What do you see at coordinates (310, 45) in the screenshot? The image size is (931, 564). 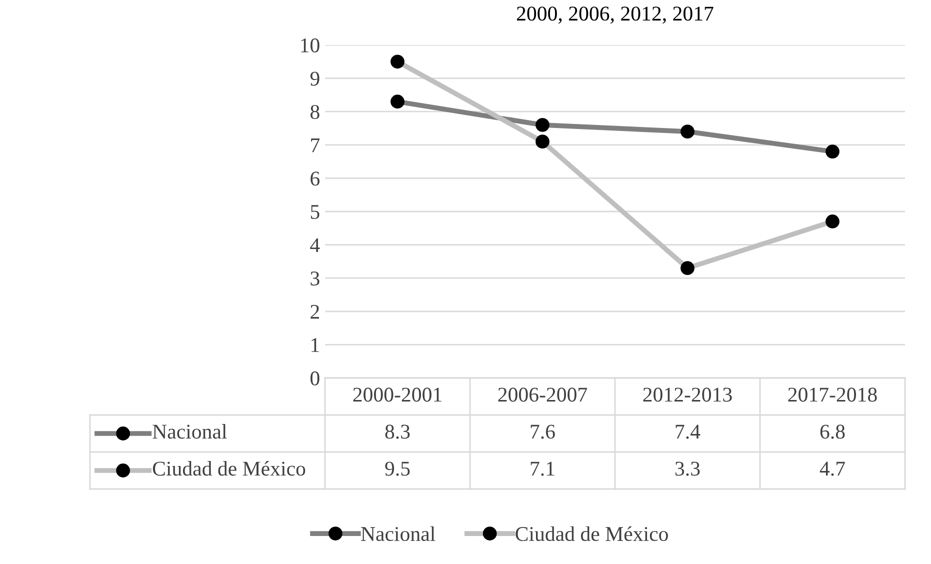 I see `y-tick-label: 10` at bounding box center [310, 45].